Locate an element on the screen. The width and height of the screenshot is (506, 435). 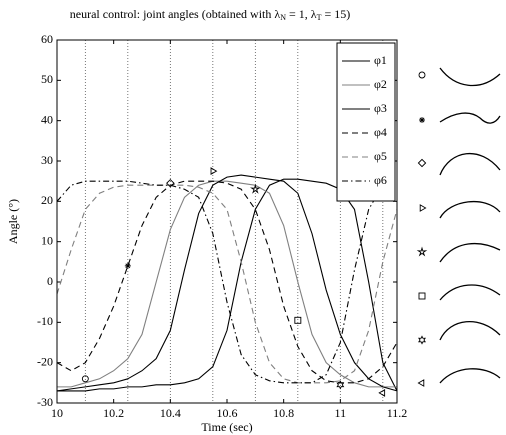
y-axis-label: Angle (°) is located at coordinates (13, 221).